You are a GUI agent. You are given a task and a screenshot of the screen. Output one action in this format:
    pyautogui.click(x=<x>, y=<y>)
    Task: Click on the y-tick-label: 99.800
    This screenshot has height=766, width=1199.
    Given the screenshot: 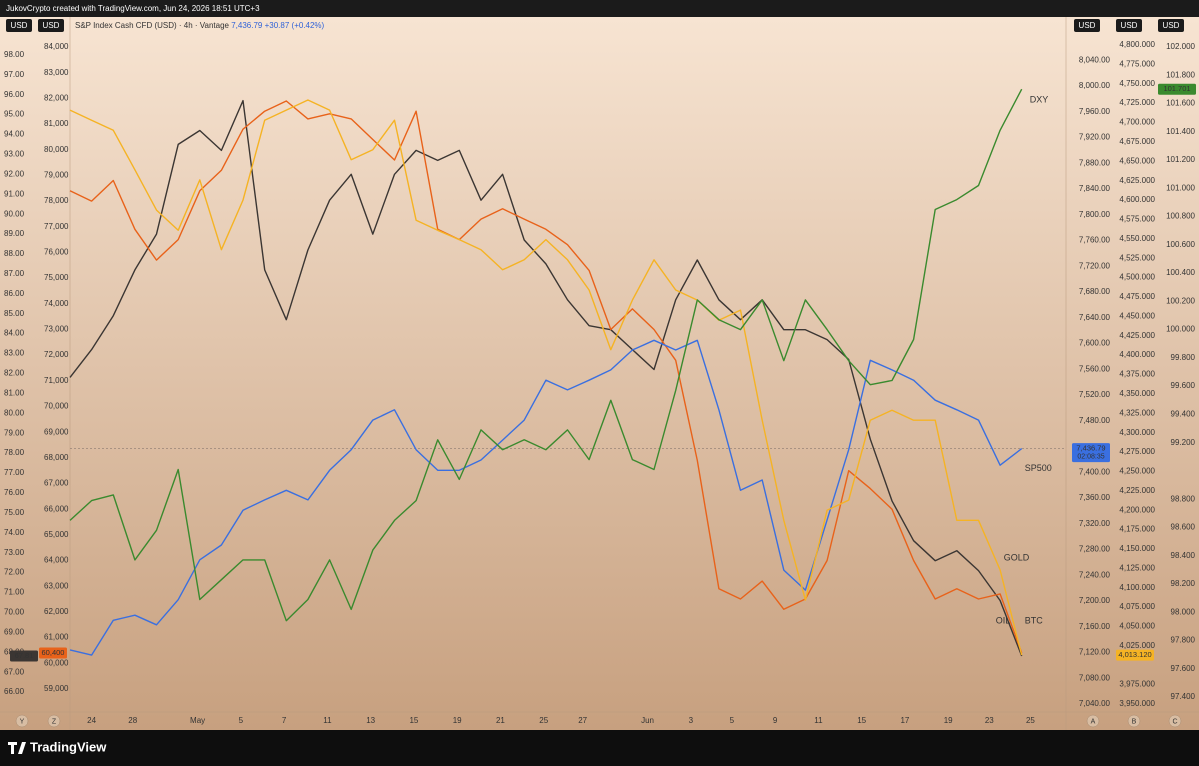 What is the action you would take?
    pyautogui.click(x=1183, y=357)
    